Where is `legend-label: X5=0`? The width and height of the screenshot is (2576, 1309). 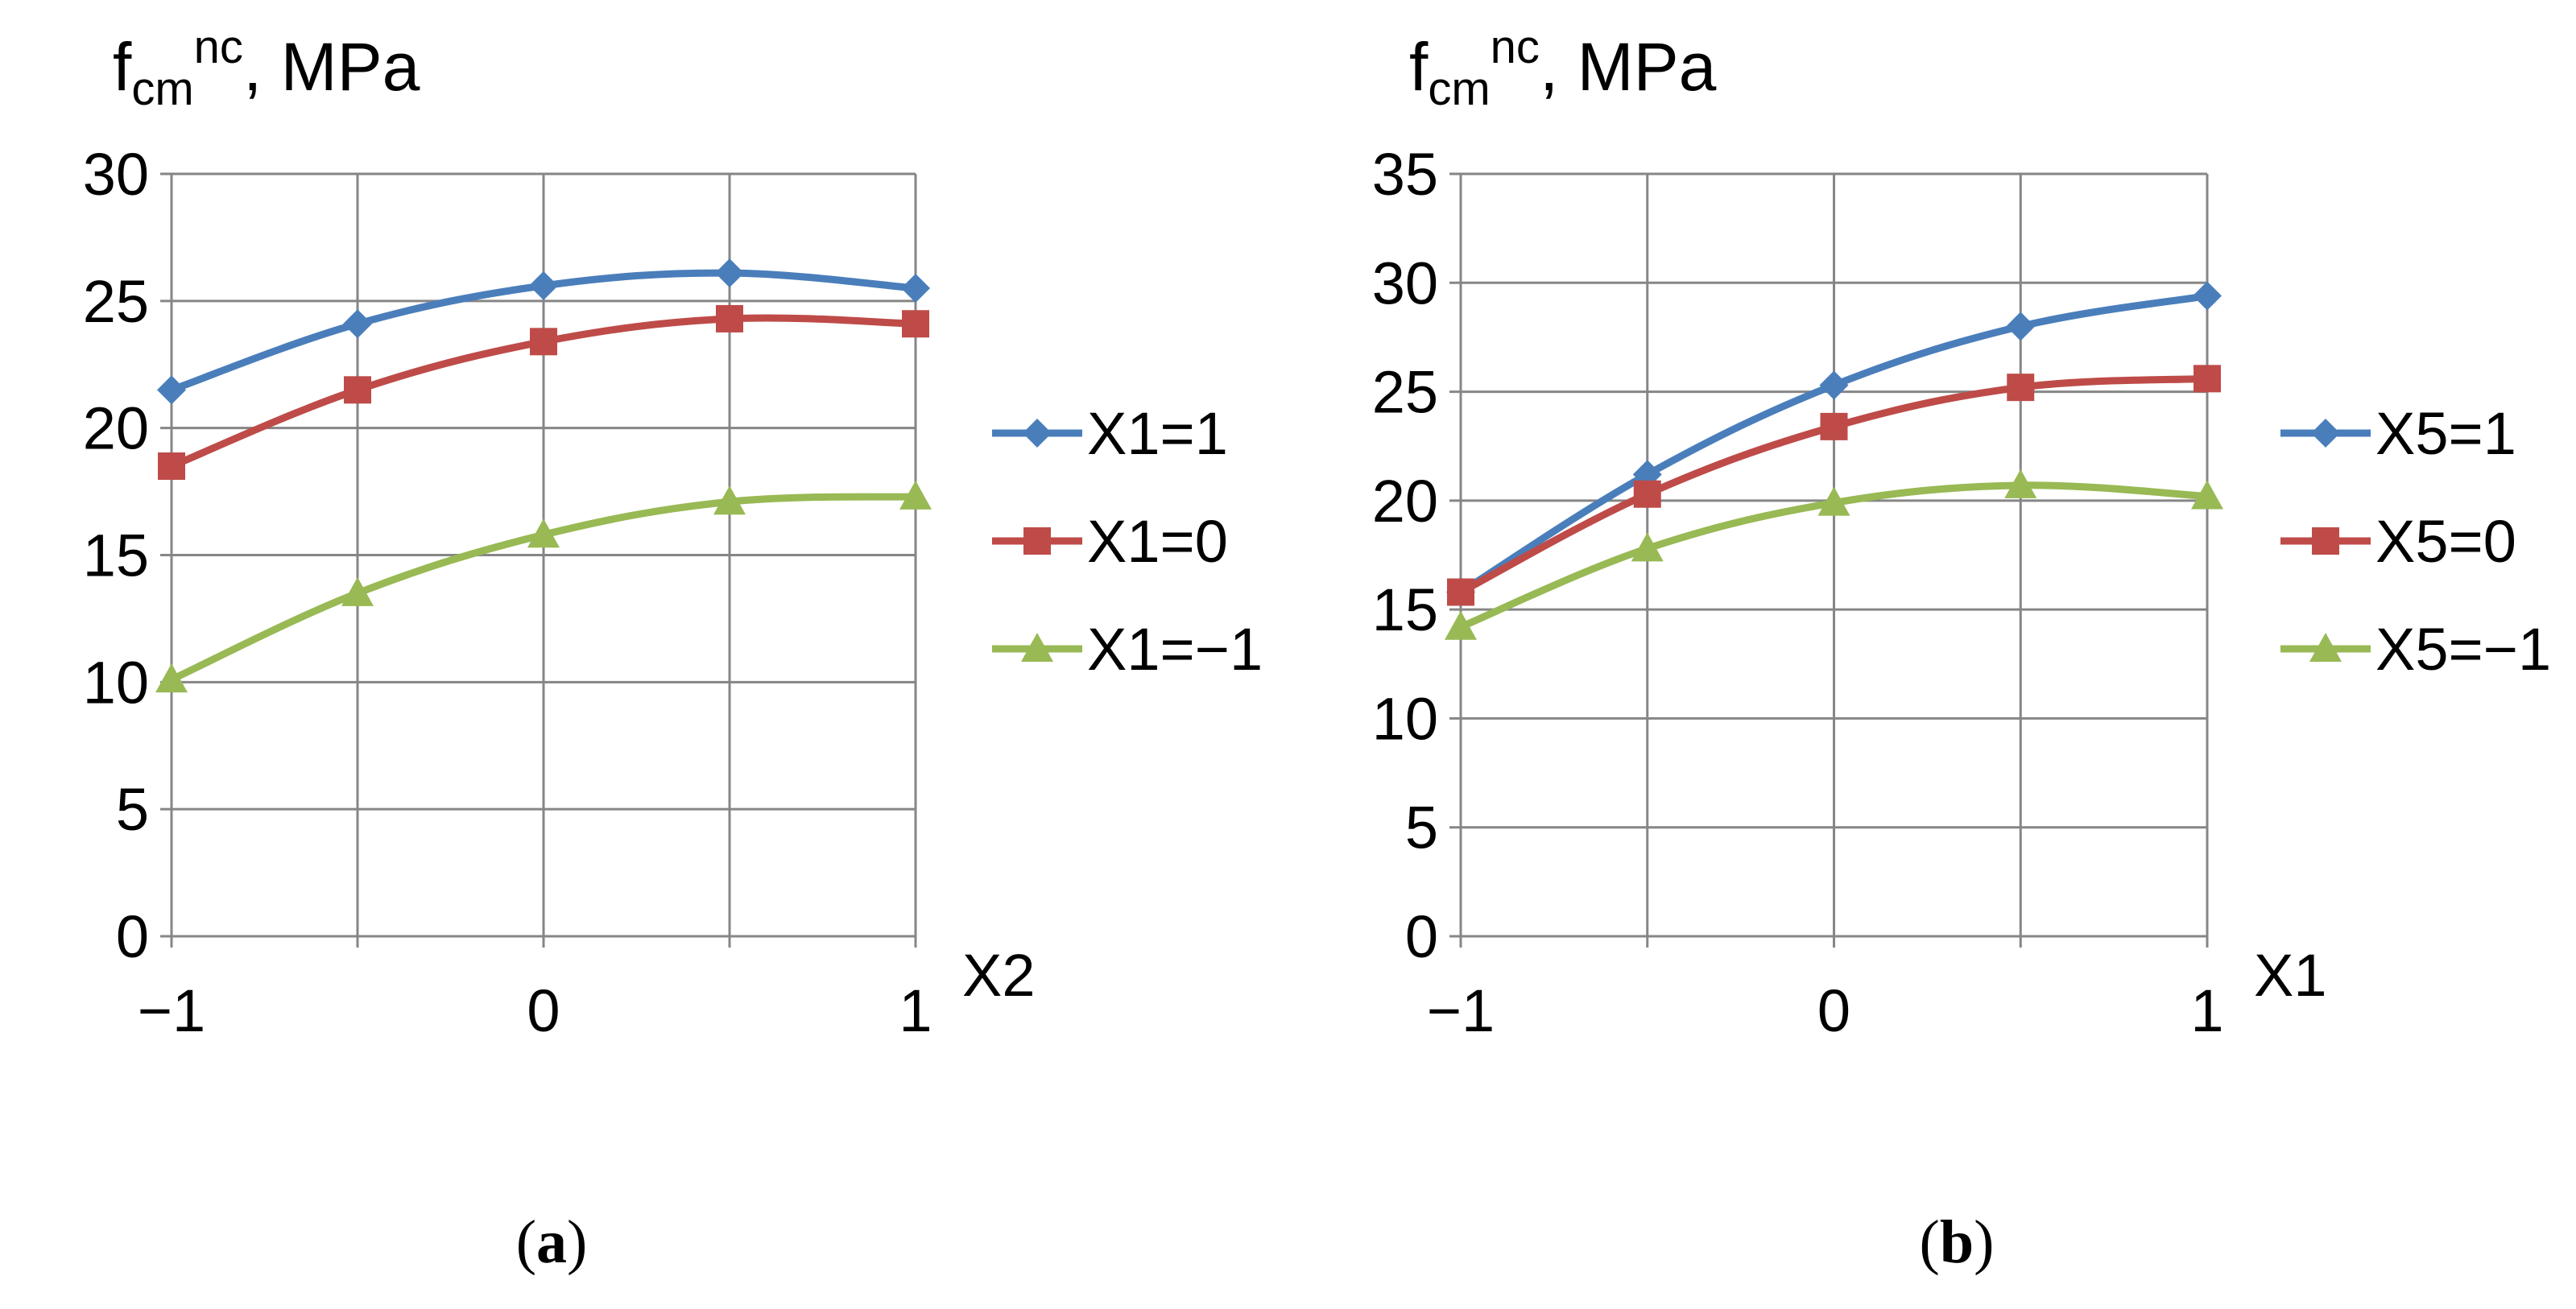 legend-label: X5=0 is located at coordinates (2445, 541).